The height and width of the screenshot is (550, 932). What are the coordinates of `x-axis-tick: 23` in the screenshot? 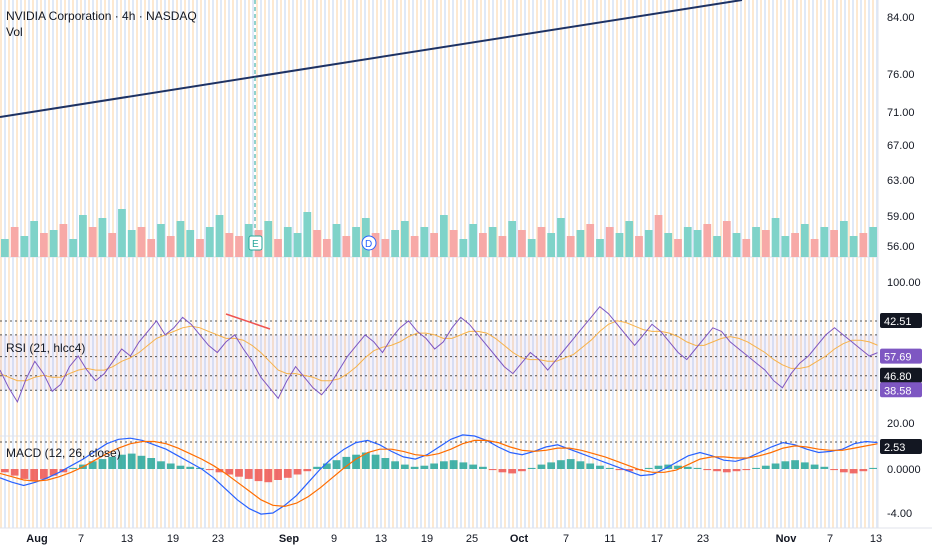 It's located at (703, 539).